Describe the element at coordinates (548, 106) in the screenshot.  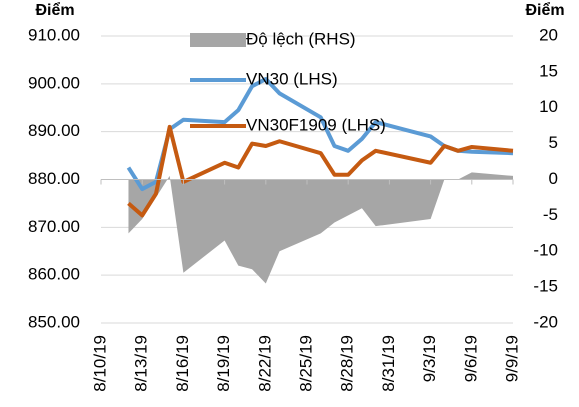
I see `y2-tick-label: 10` at that location.